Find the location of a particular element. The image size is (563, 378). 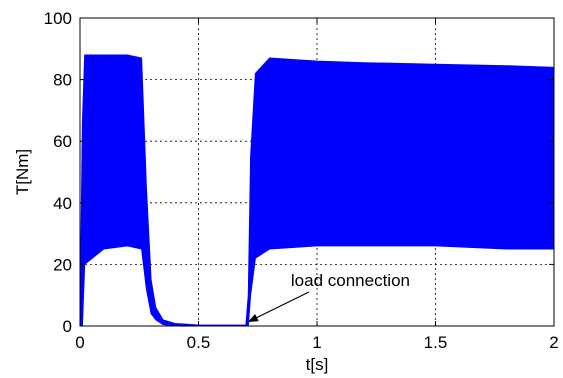

y-tick-label: 0 is located at coordinates (67, 326).